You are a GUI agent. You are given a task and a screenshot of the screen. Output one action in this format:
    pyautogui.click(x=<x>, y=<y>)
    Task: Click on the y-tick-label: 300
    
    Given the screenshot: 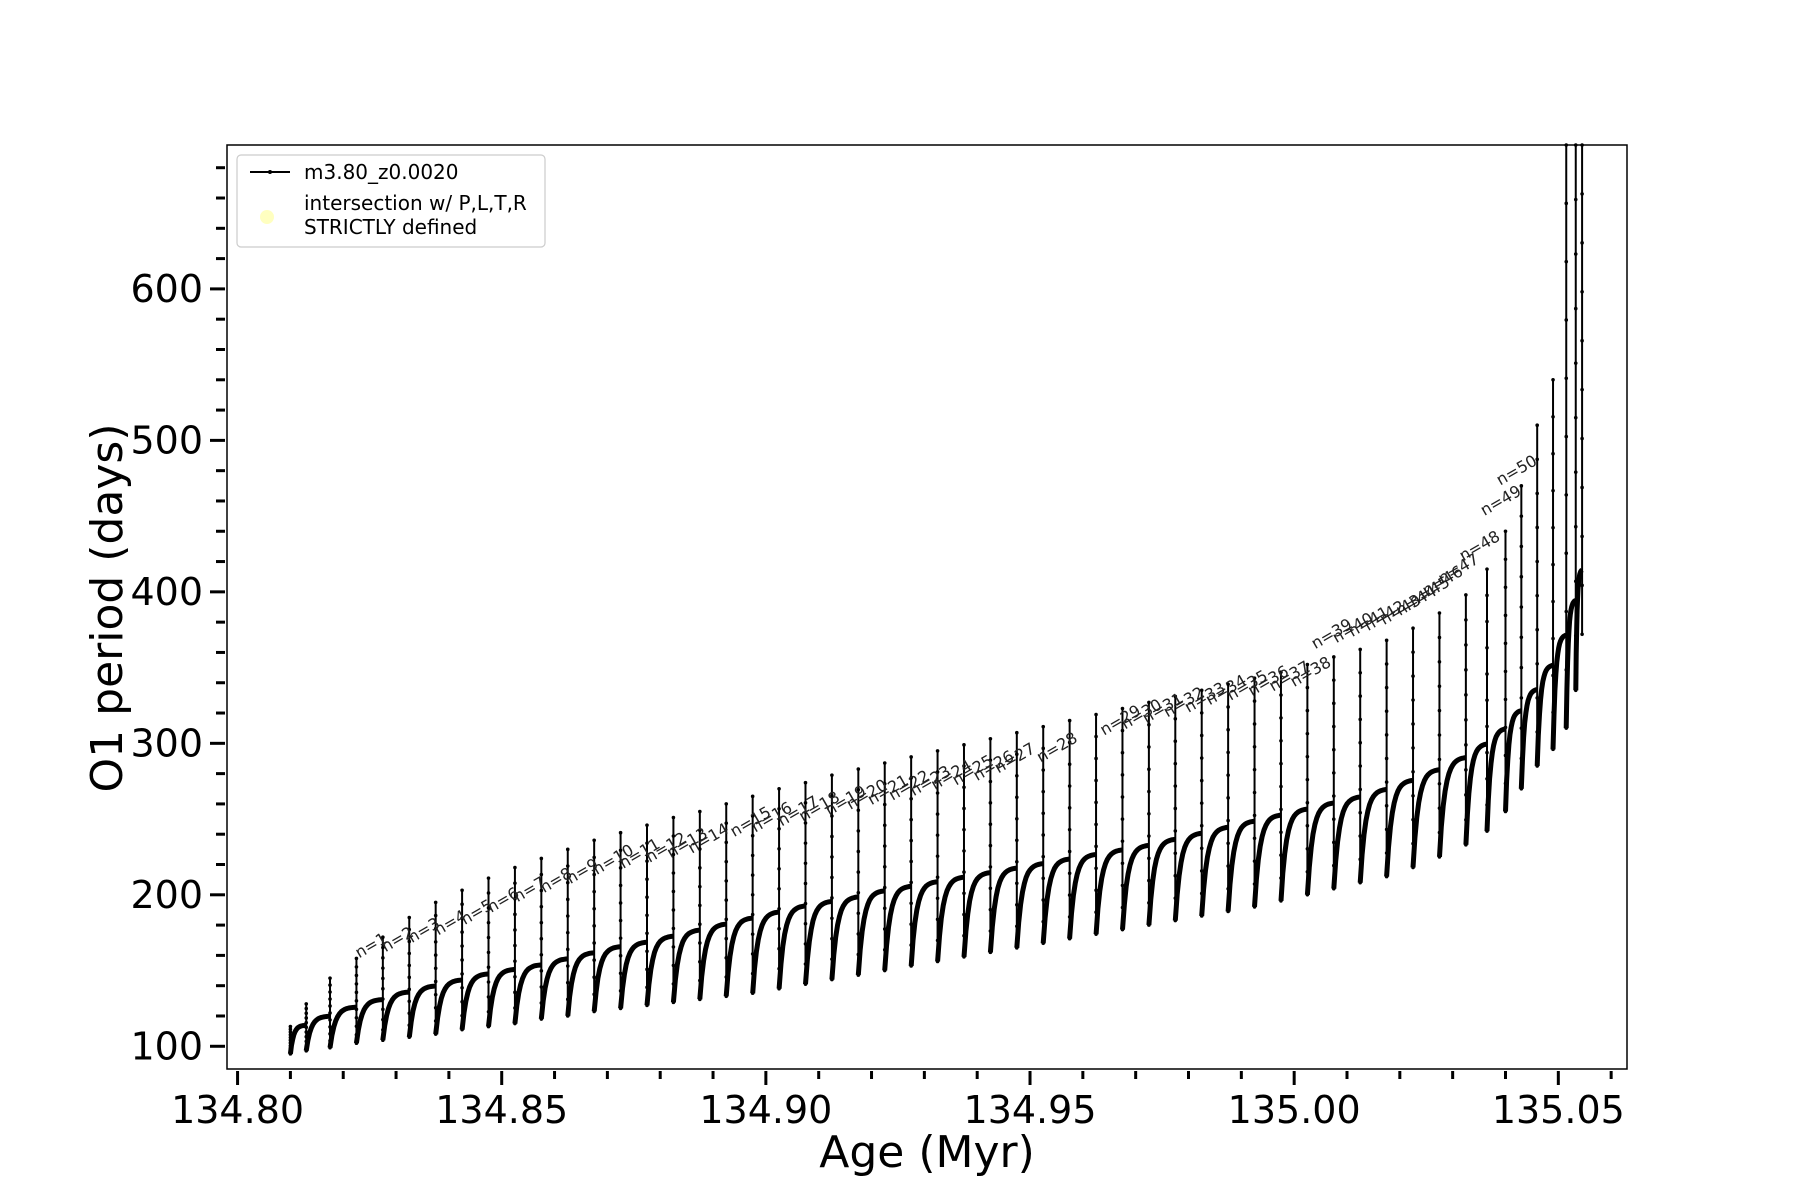 What is the action you would take?
    pyautogui.click(x=166, y=743)
    